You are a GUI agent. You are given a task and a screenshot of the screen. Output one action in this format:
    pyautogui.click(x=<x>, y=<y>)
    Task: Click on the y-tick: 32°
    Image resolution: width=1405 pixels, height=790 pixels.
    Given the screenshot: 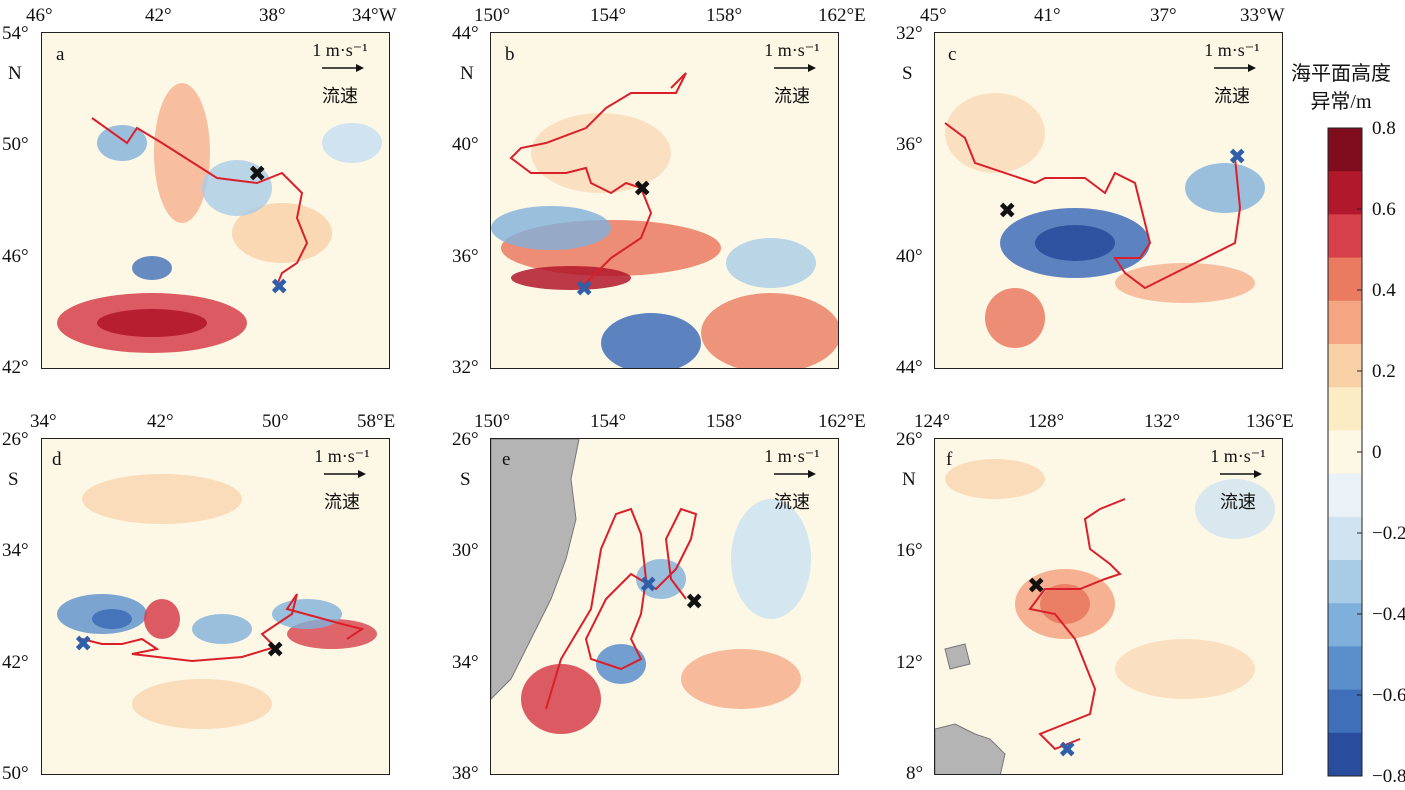 What is the action you would take?
    pyautogui.click(x=465, y=367)
    